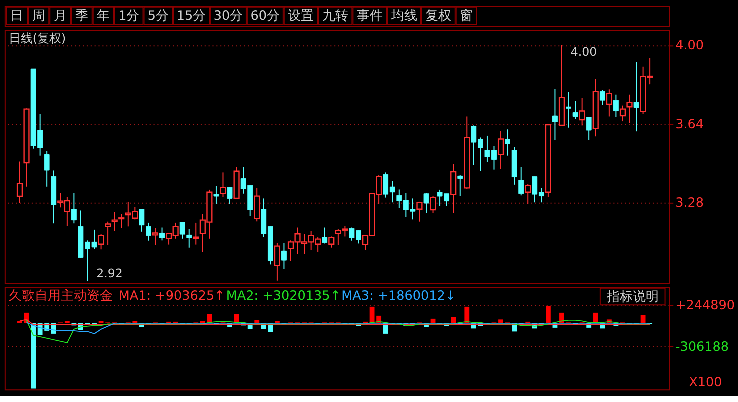 Image resolution: width=738 pixels, height=402 pixels. What do you see at coordinates (335, 16) in the screenshot?
I see `text: 九转` at bounding box center [335, 16].